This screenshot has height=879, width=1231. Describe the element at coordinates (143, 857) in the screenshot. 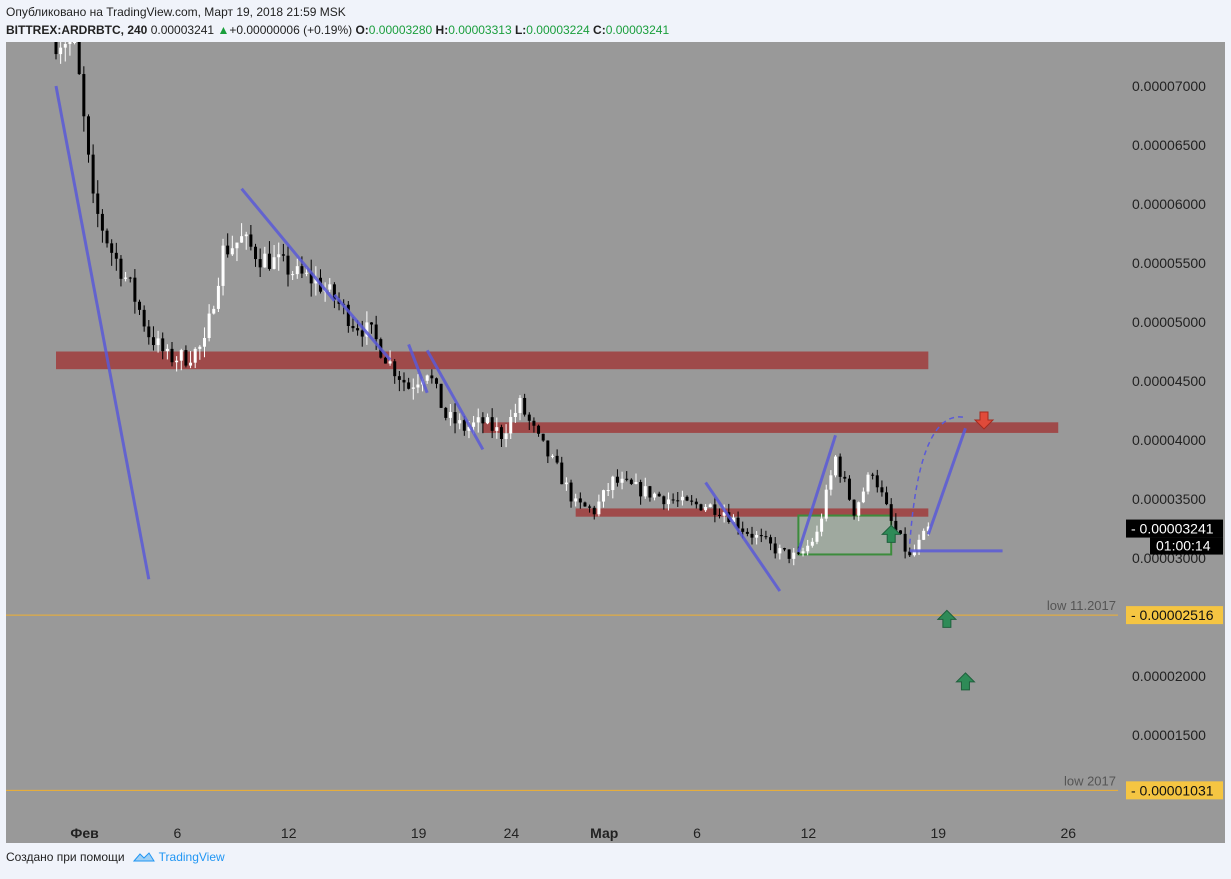

I see `tradingview-logo-icon` at that location.